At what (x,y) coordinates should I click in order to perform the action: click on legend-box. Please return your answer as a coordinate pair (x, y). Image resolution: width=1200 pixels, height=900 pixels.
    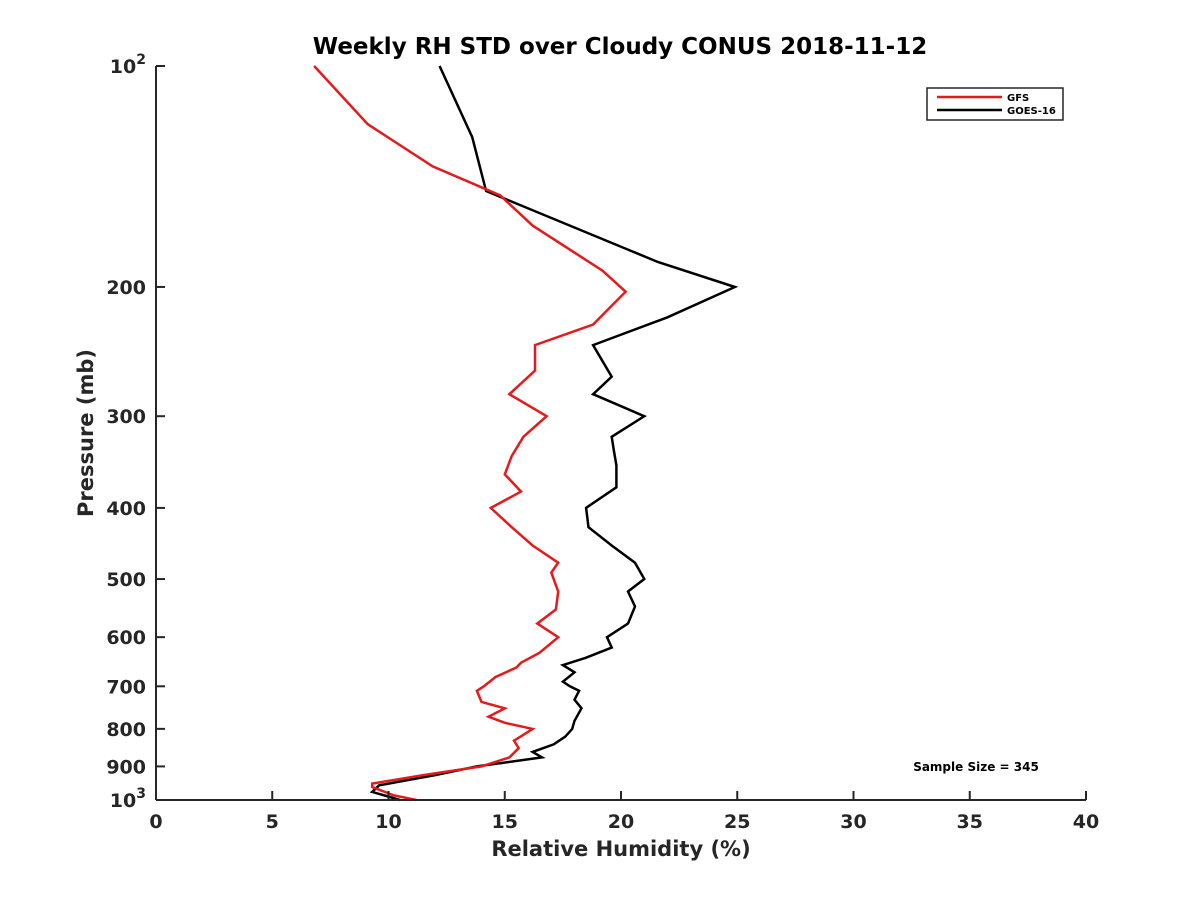
    Looking at the image, I should click on (995, 104).